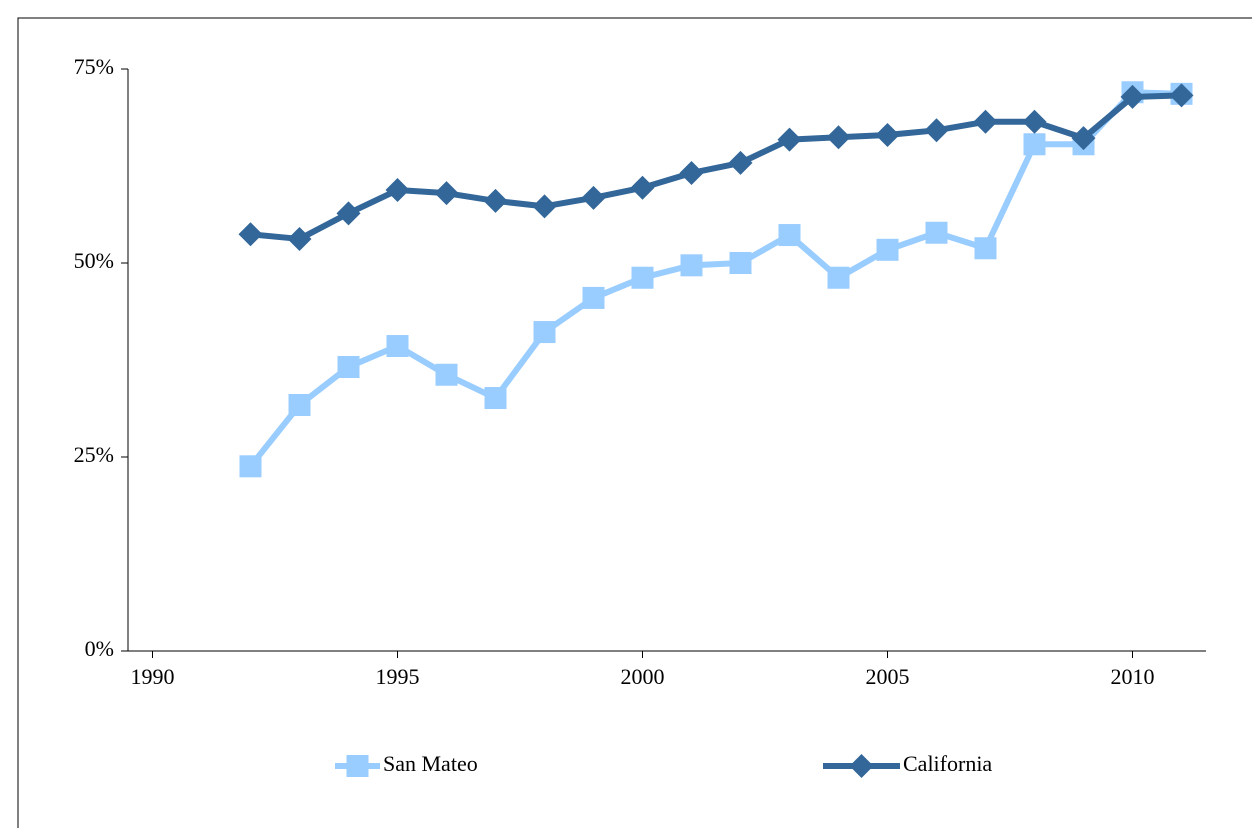 The width and height of the screenshot is (1252, 828). What do you see at coordinates (947, 763) in the screenshot?
I see `legend-label: California` at bounding box center [947, 763].